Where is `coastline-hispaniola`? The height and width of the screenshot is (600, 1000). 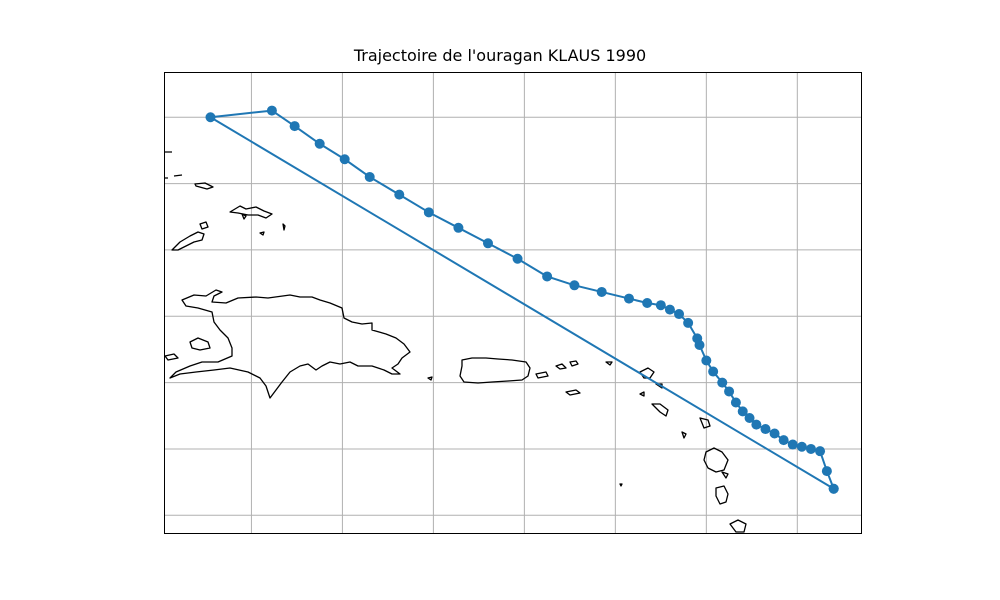
coastline-hispaniola is located at coordinates (287, 344).